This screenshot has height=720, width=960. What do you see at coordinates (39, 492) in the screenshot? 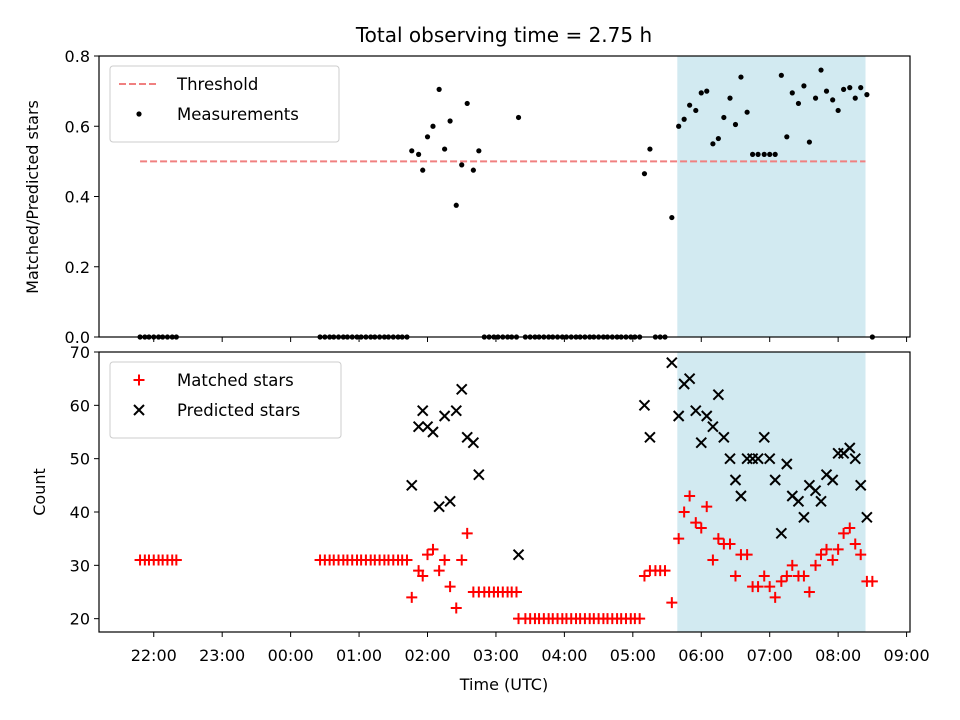
I see `count-y-axis-label: Count` at bounding box center [39, 492].